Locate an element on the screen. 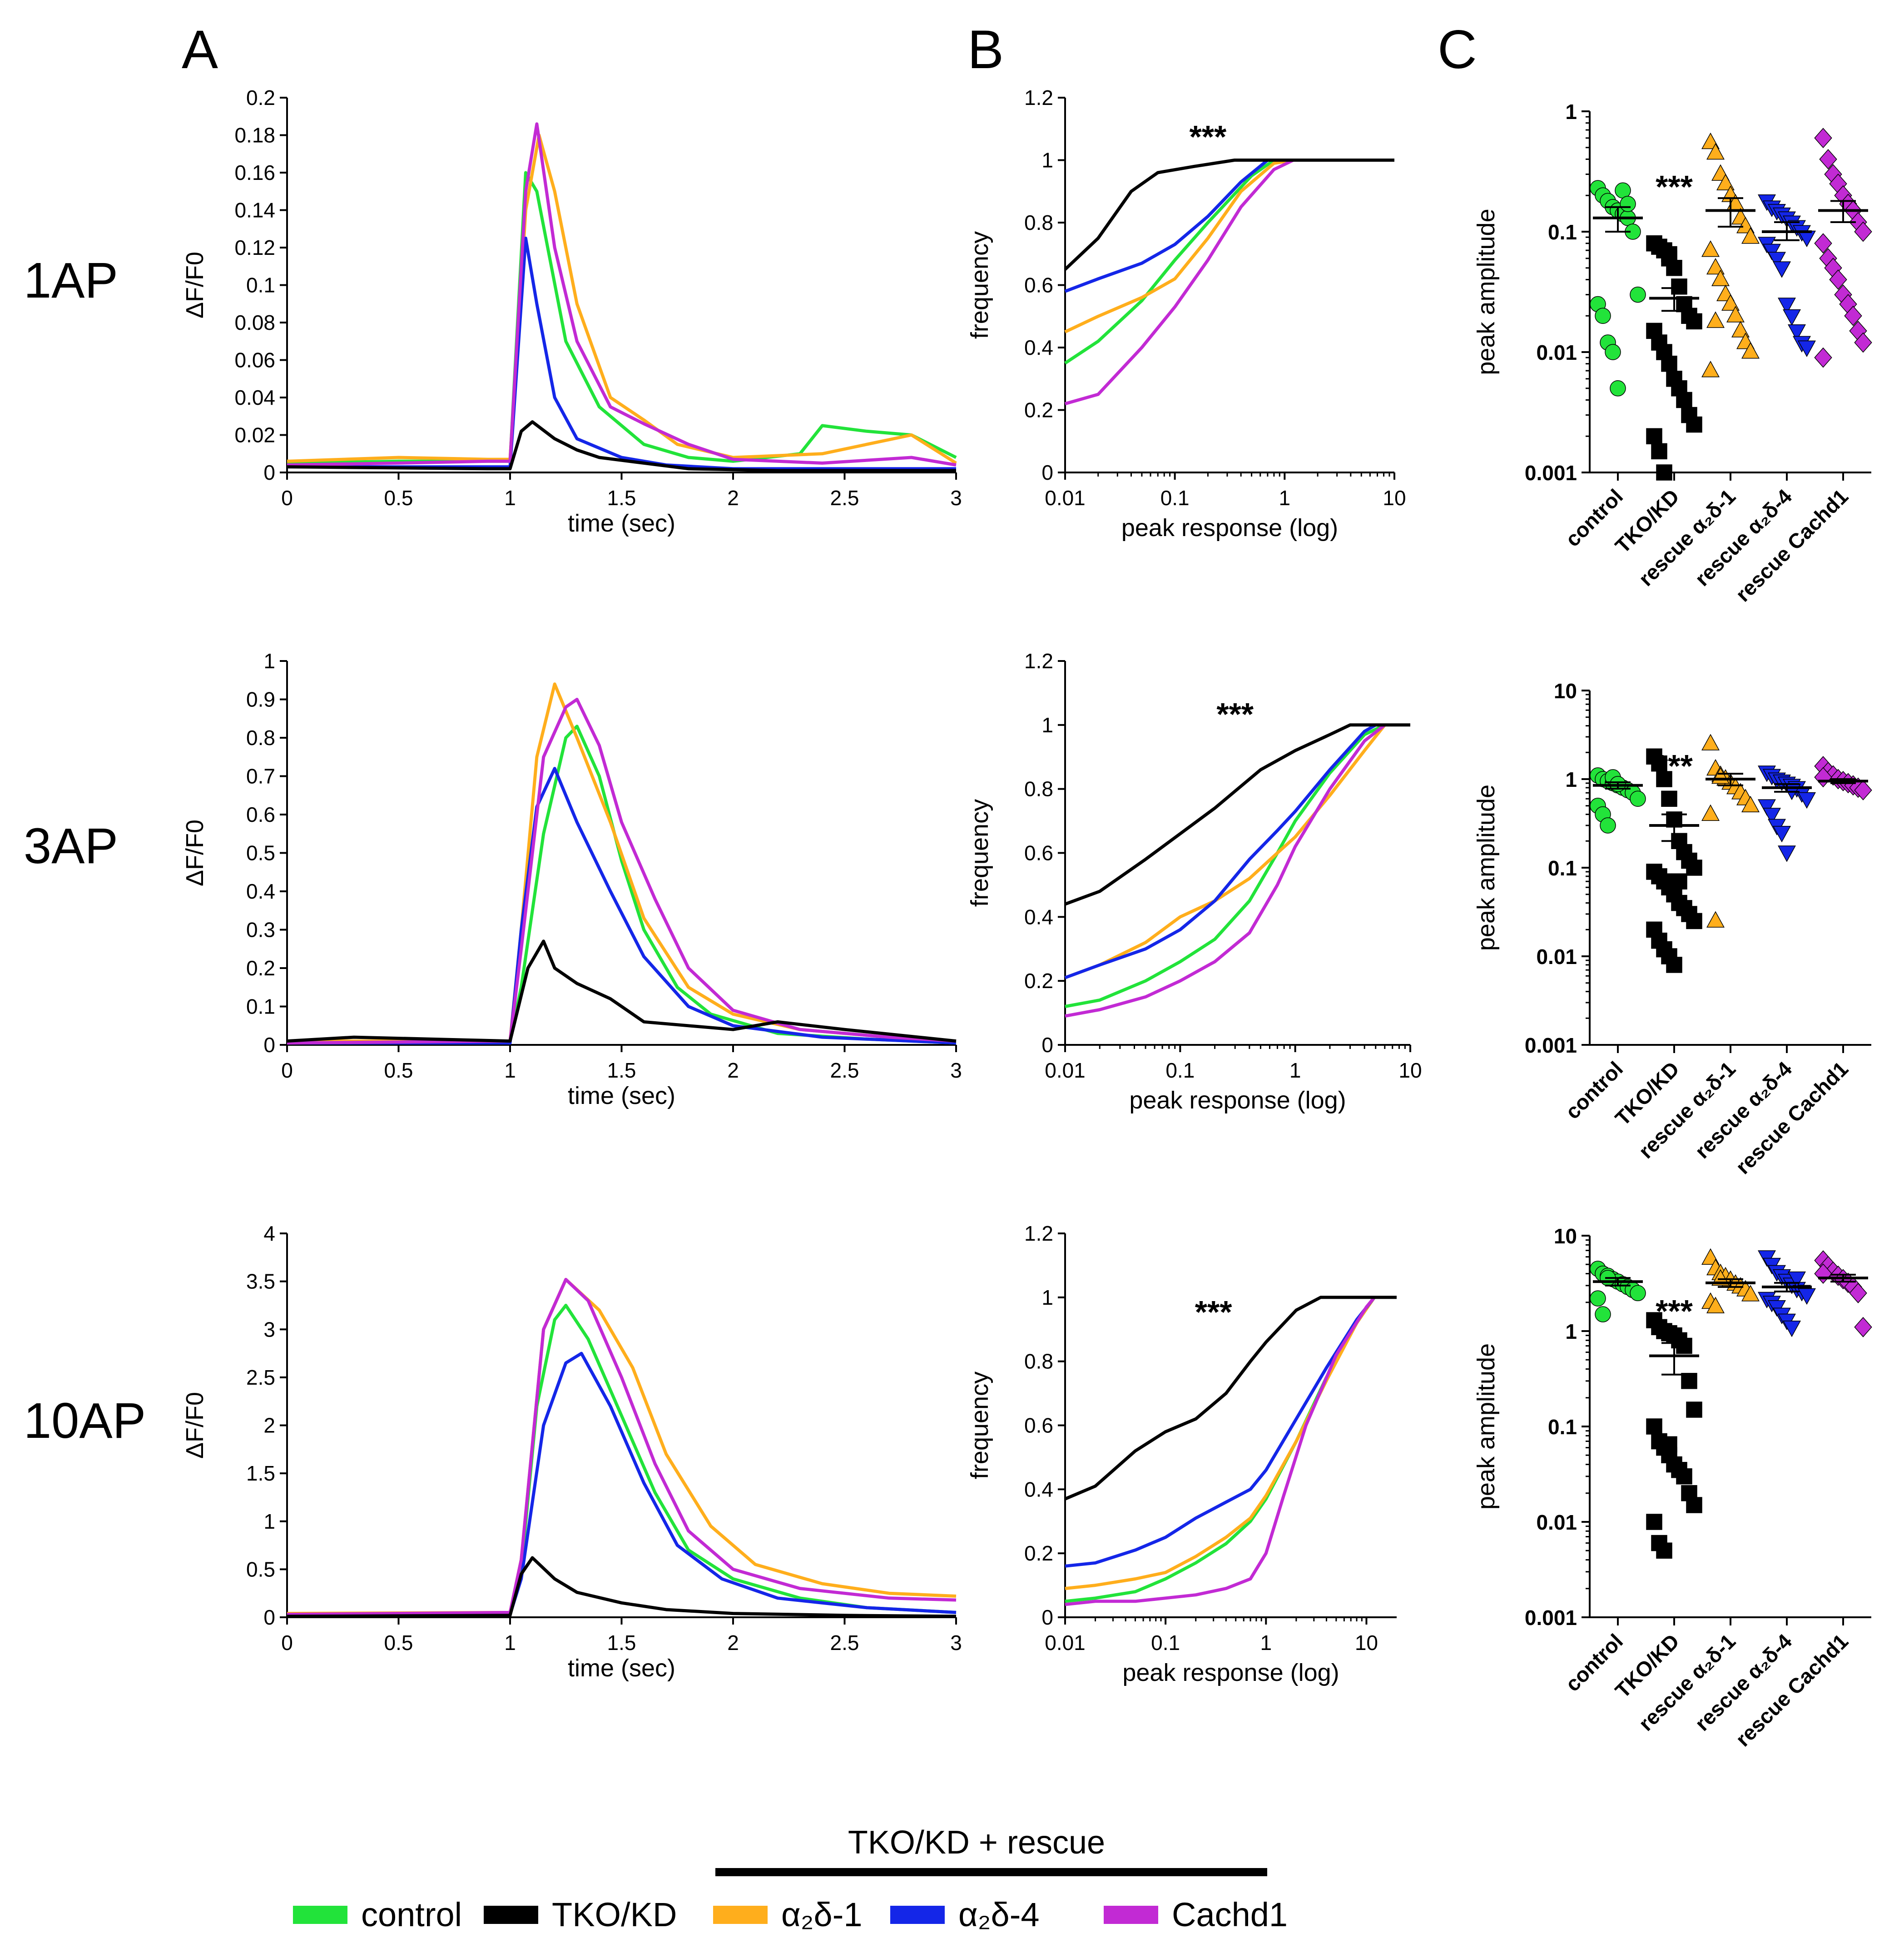 The image size is (1904, 1958). y-tick-label: 10 is located at coordinates (1565, 1236).